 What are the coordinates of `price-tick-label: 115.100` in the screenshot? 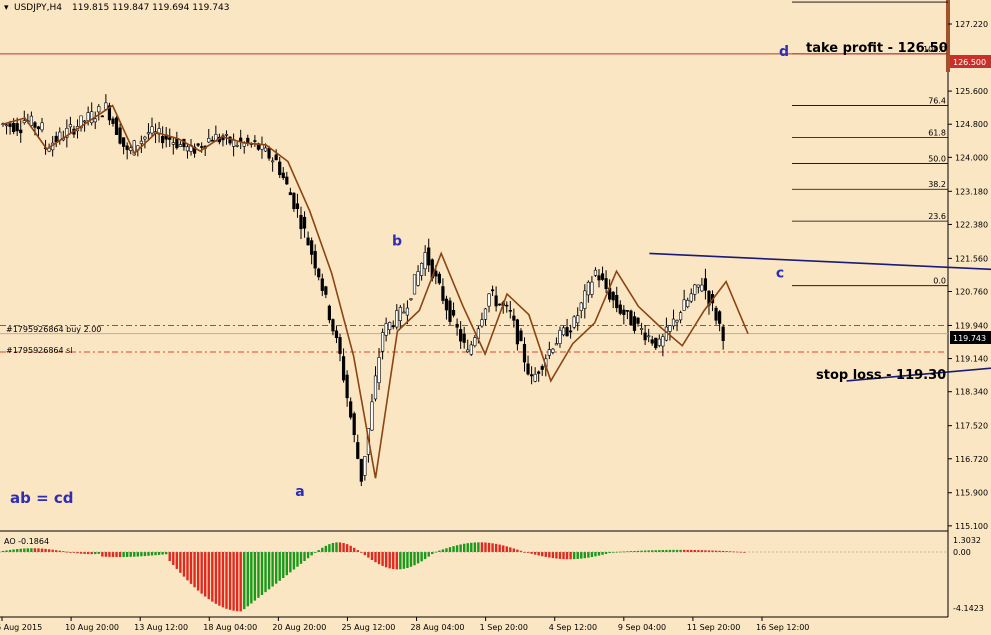 It's located at (971, 526).